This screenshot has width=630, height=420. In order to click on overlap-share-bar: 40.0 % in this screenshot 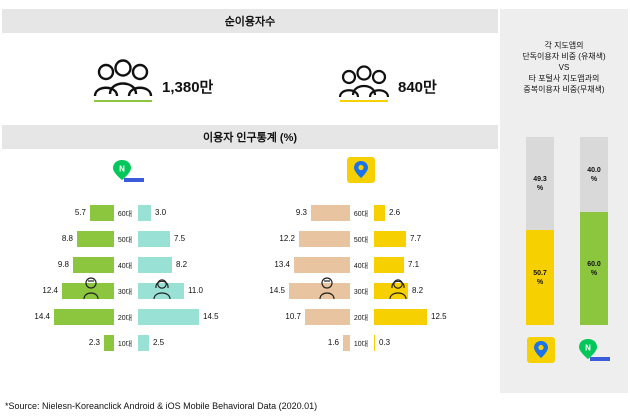, I will do `click(594, 174)`.